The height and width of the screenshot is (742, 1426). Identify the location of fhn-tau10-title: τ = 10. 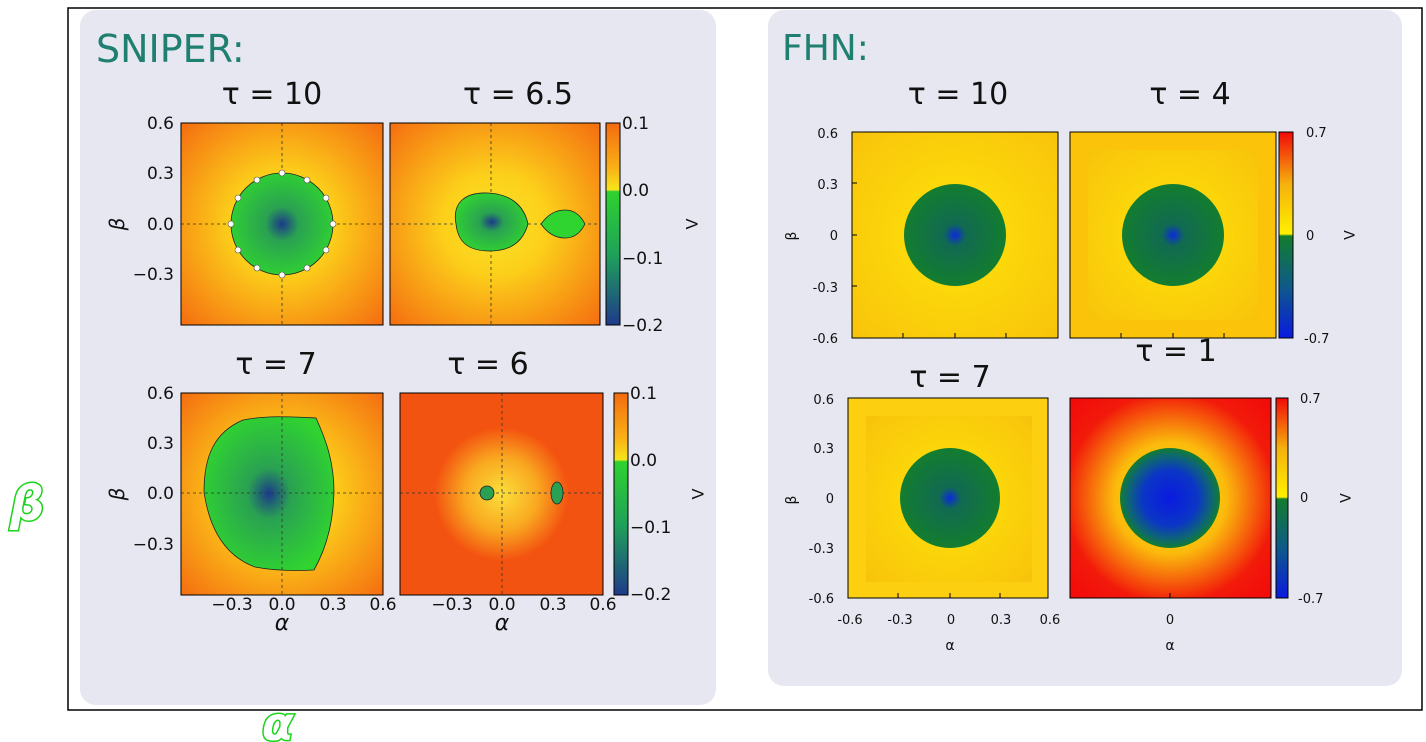
(958, 94).